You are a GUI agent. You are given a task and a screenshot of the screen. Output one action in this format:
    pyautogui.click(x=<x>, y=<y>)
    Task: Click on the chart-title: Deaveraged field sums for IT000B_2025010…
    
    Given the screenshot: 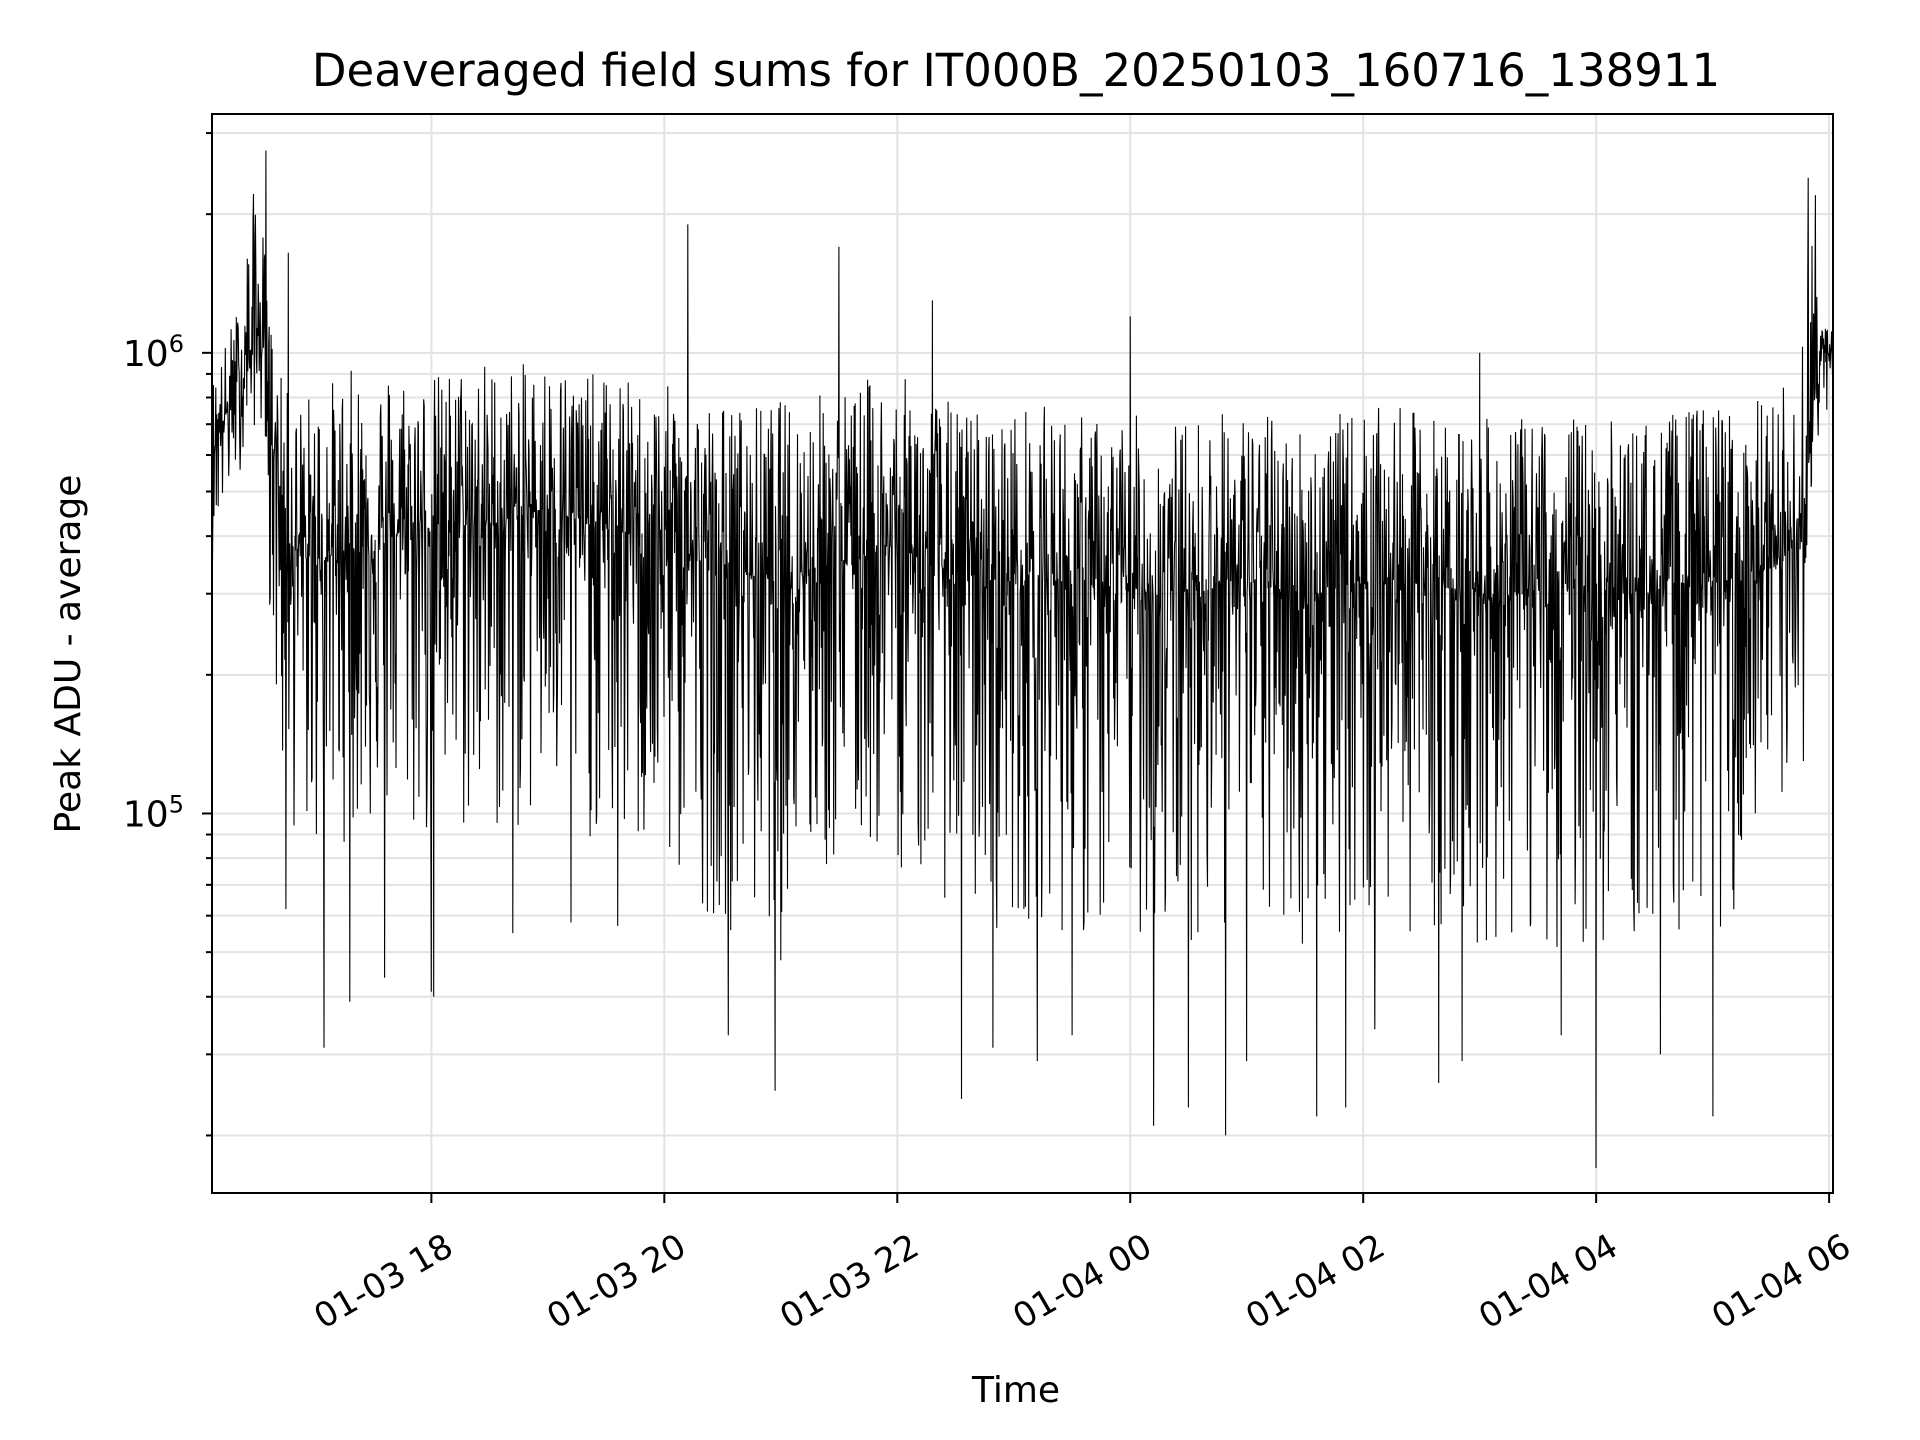 What is the action you would take?
    pyautogui.click(x=1016, y=70)
    